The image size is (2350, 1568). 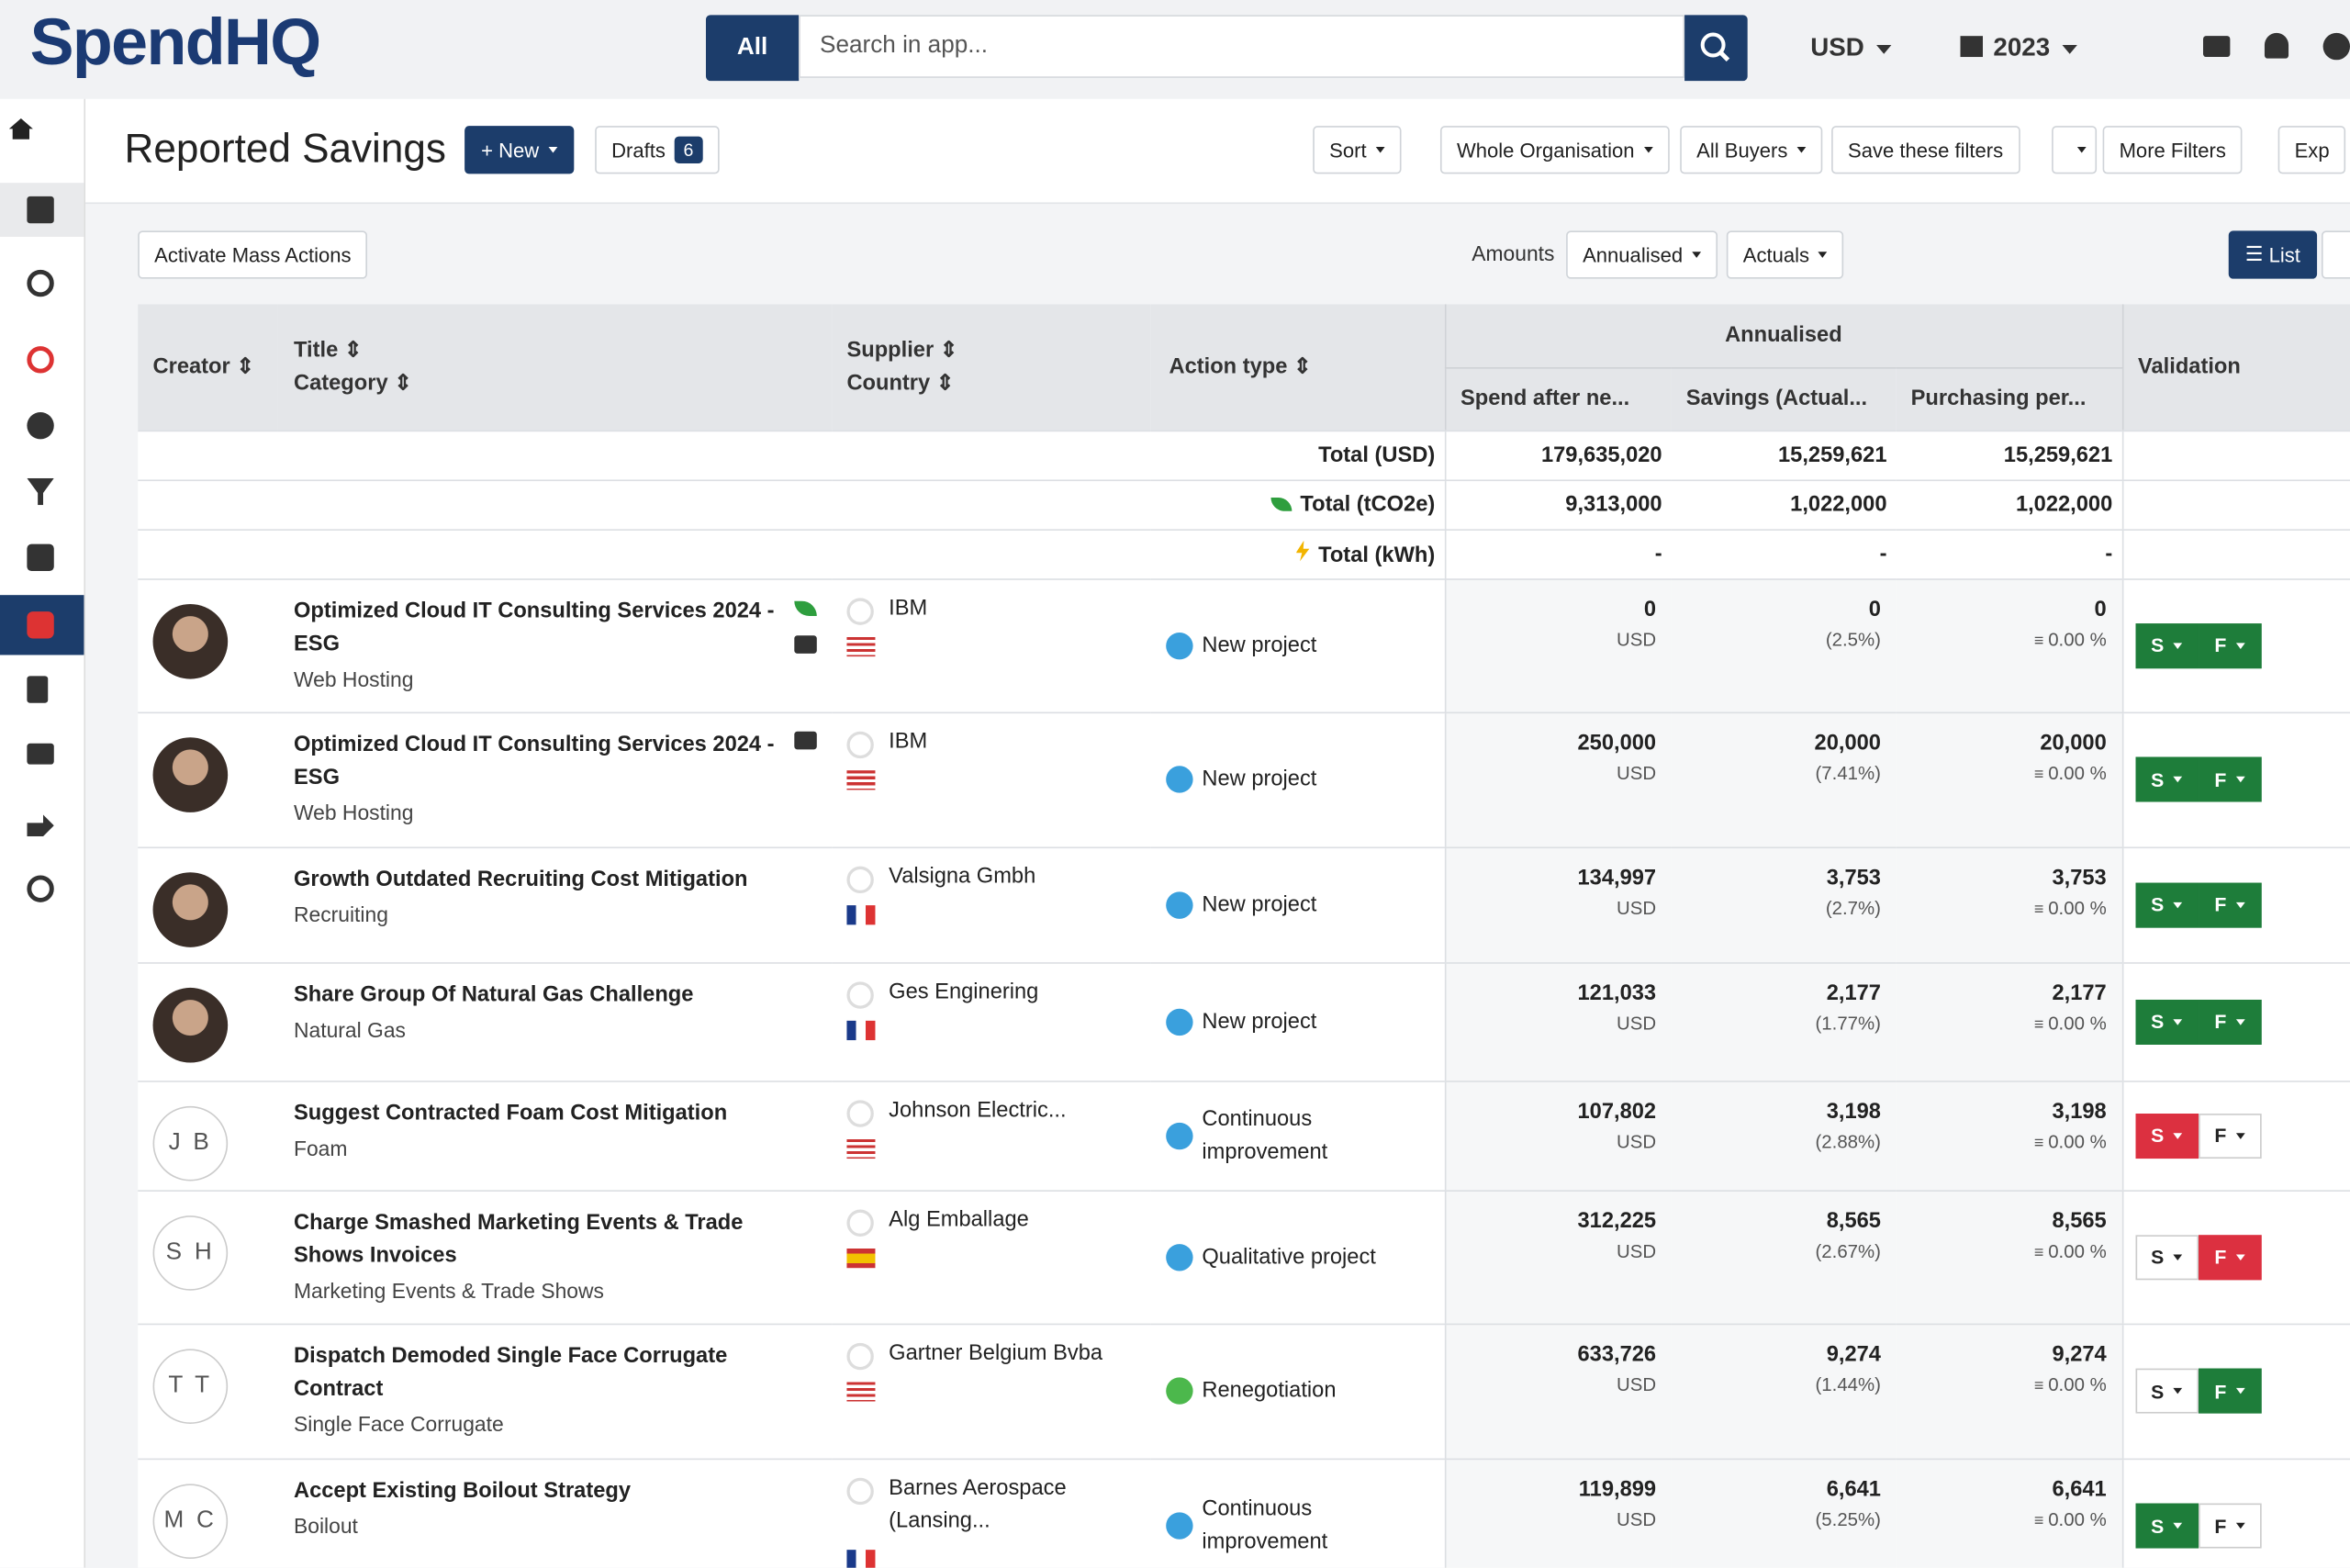 I want to click on creator-avatar, so click(x=190, y=1024).